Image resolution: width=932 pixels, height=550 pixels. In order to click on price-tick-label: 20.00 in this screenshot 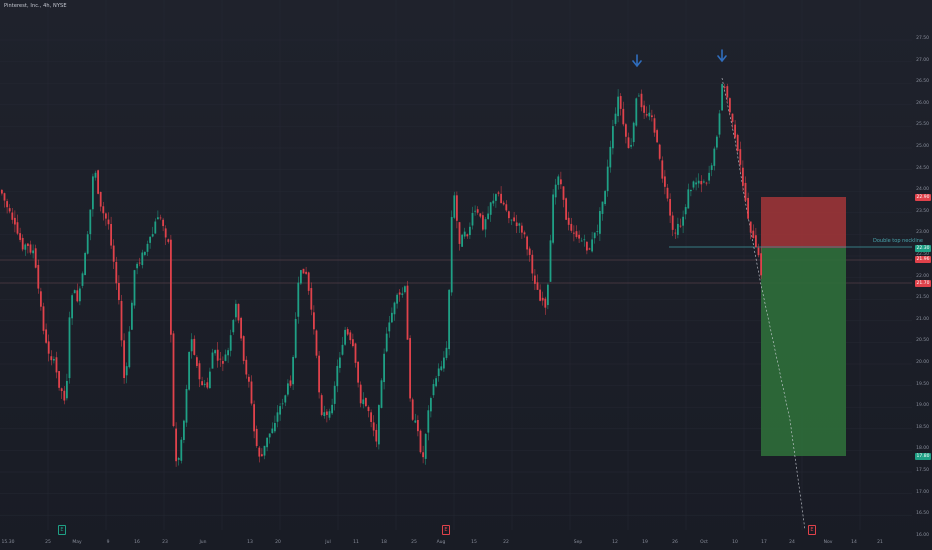, I will do `click(922, 362)`.